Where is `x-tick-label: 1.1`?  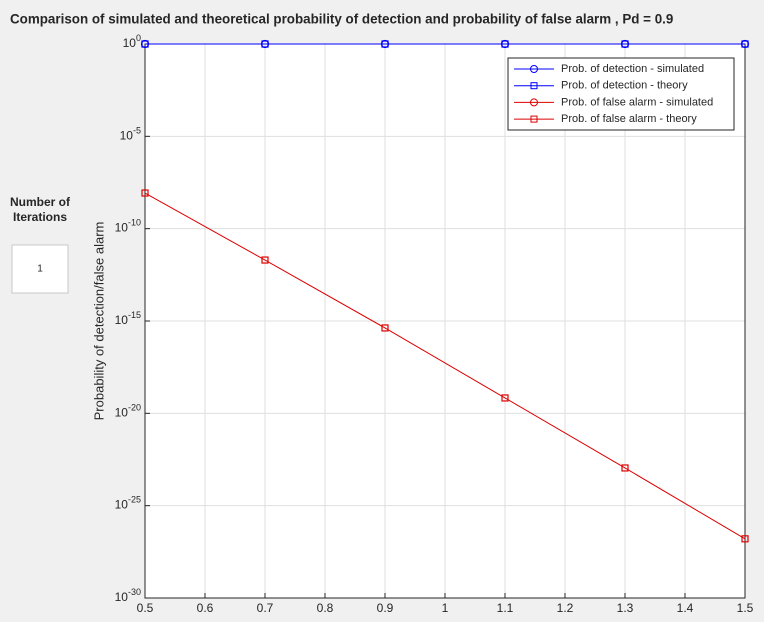
x-tick-label: 1.1 is located at coordinates (505, 608).